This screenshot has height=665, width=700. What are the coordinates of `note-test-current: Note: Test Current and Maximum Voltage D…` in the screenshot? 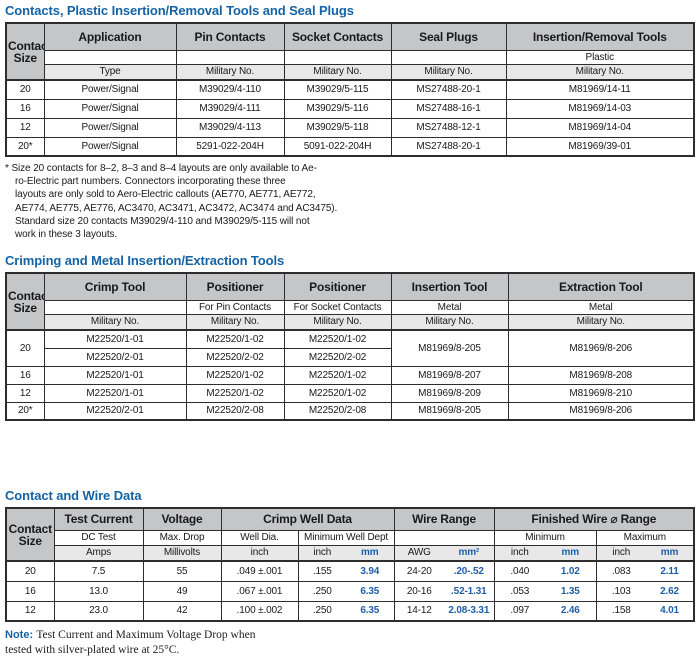 It's located at (349, 643).